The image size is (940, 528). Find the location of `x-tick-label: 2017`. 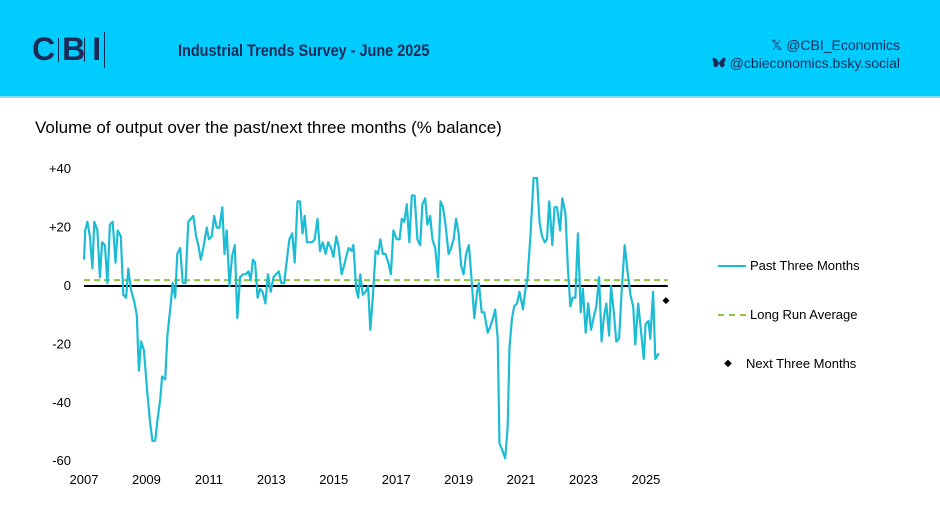

x-tick-label: 2017 is located at coordinates (396, 479).